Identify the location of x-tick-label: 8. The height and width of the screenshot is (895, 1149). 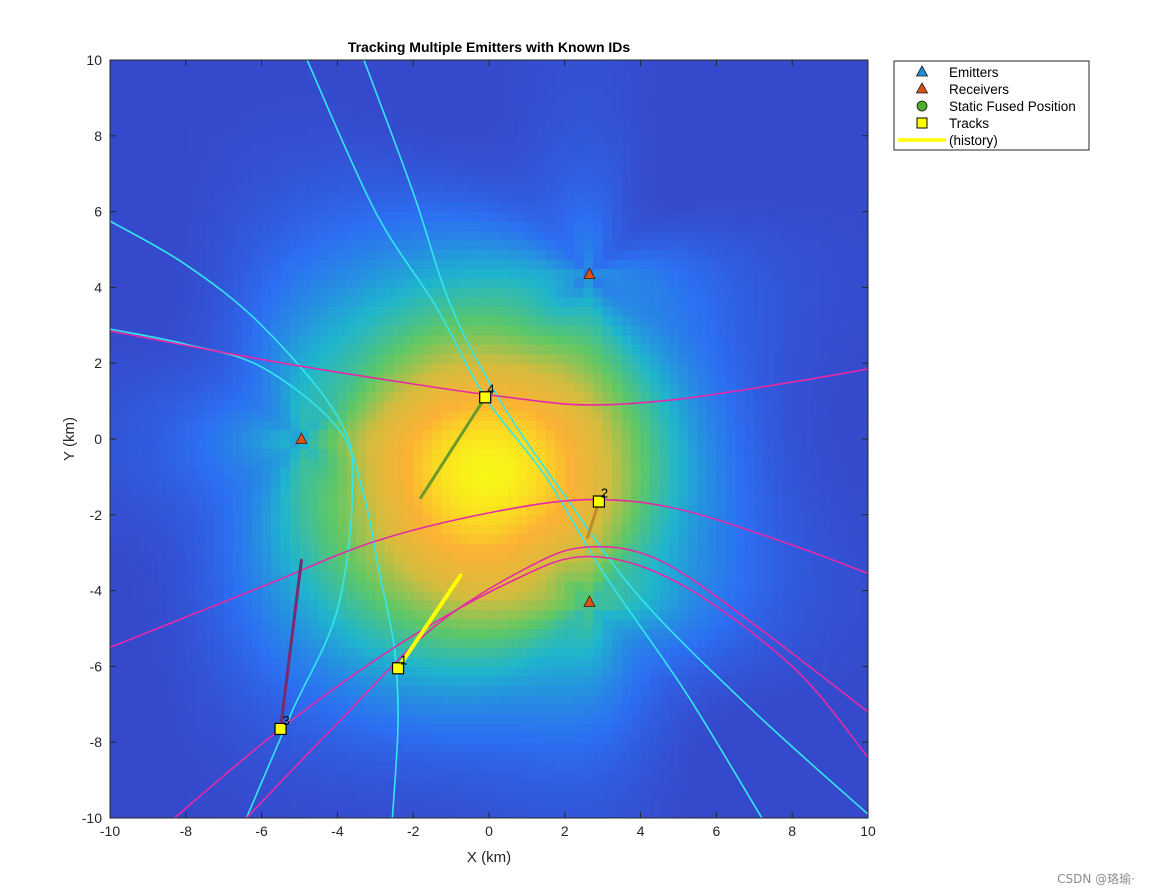
(792, 831).